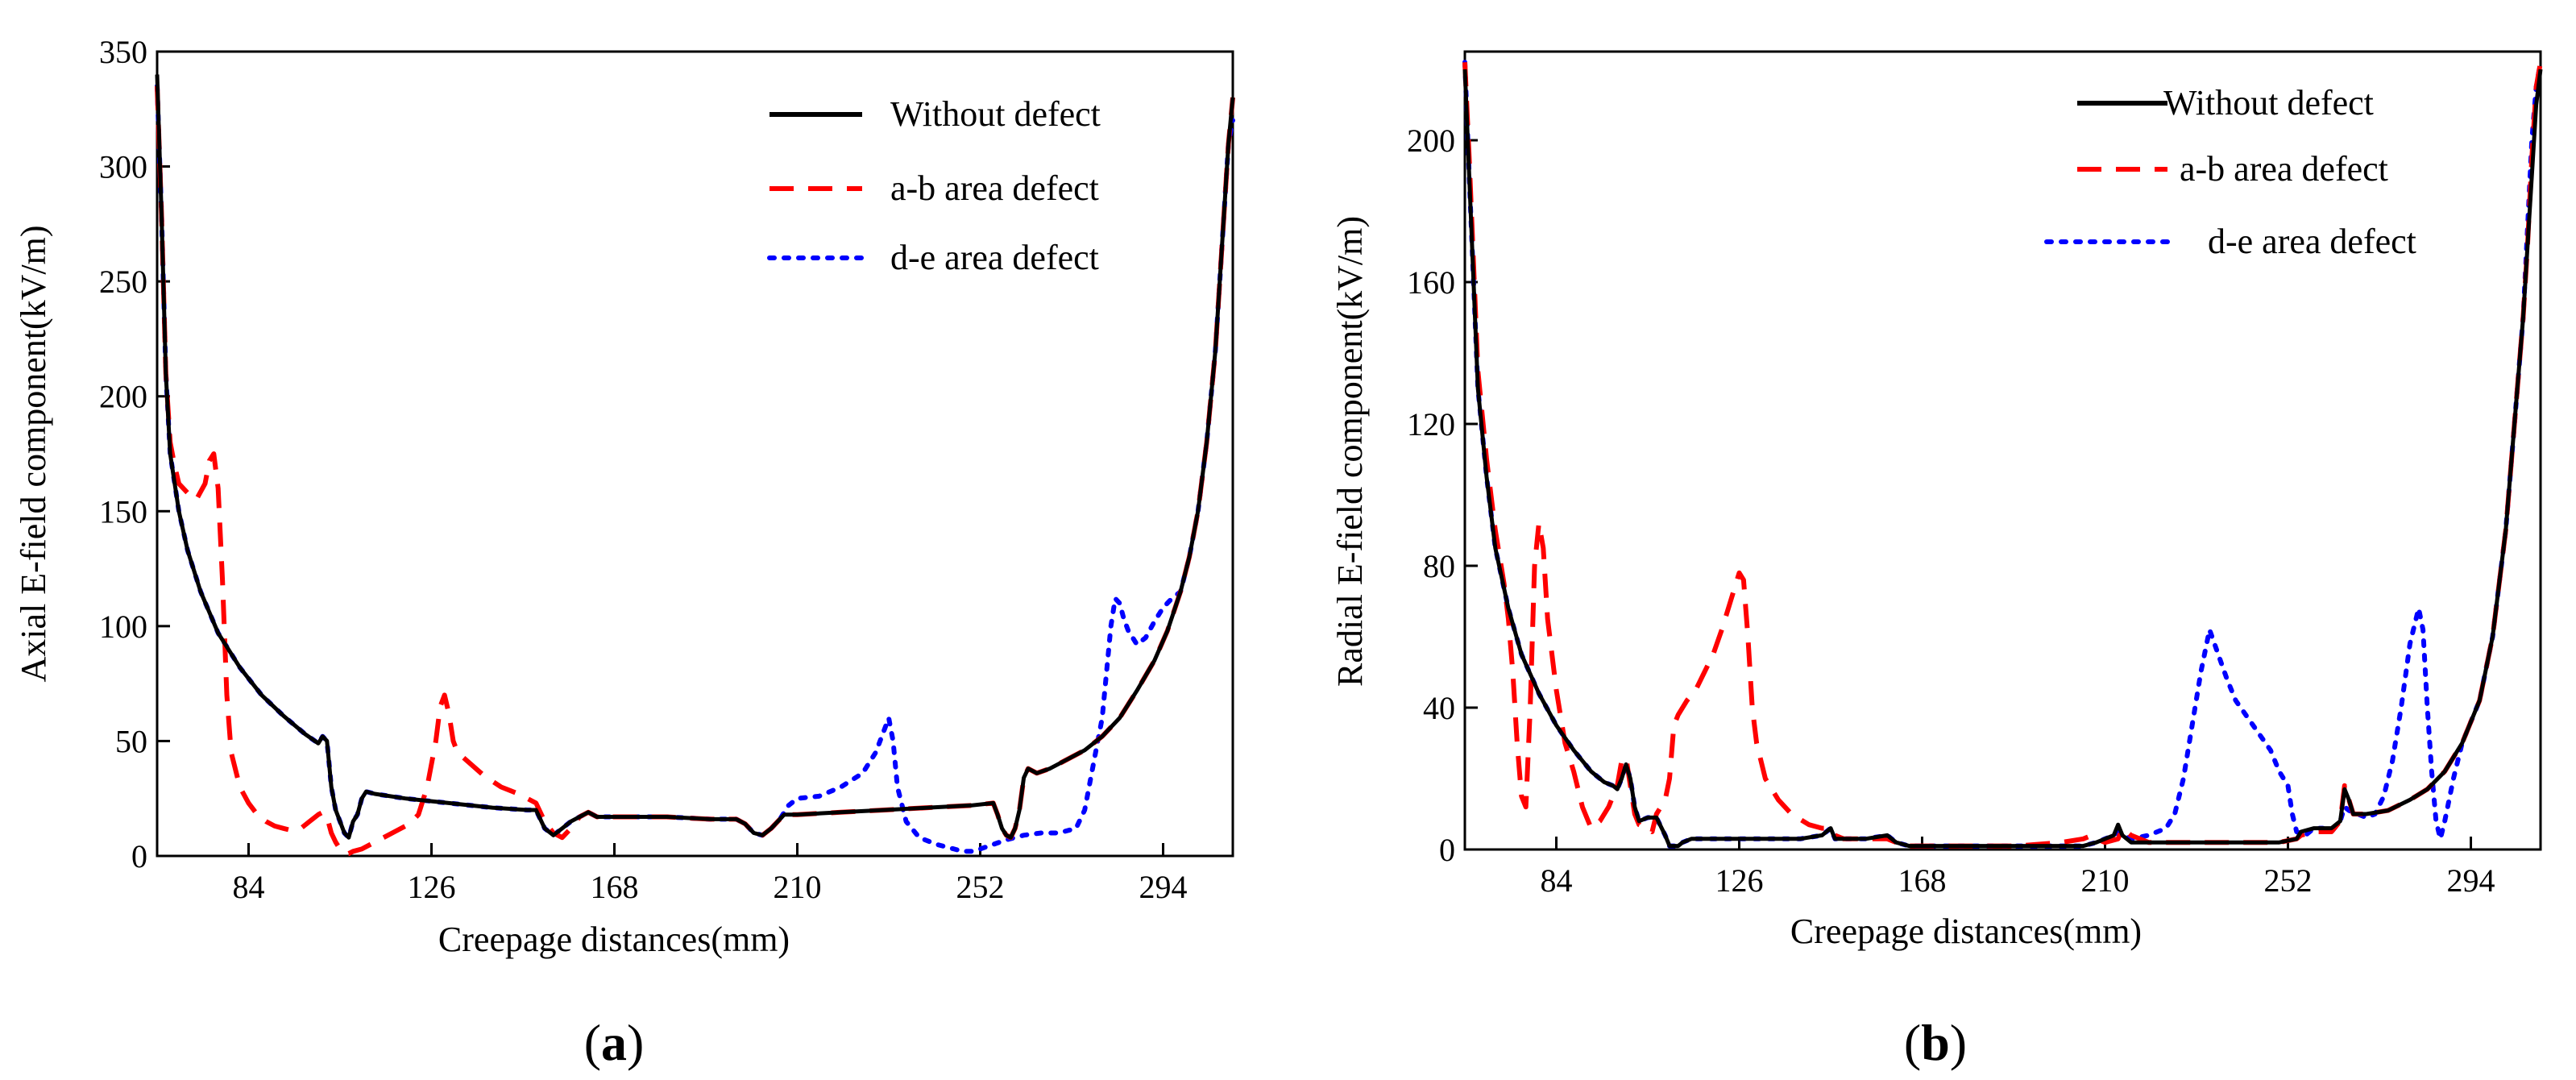 Image resolution: width=2576 pixels, height=1080 pixels. What do you see at coordinates (1431, 282) in the screenshot?
I see `panel-b-y-tick-label: 160` at bounding box center [1431, 282].